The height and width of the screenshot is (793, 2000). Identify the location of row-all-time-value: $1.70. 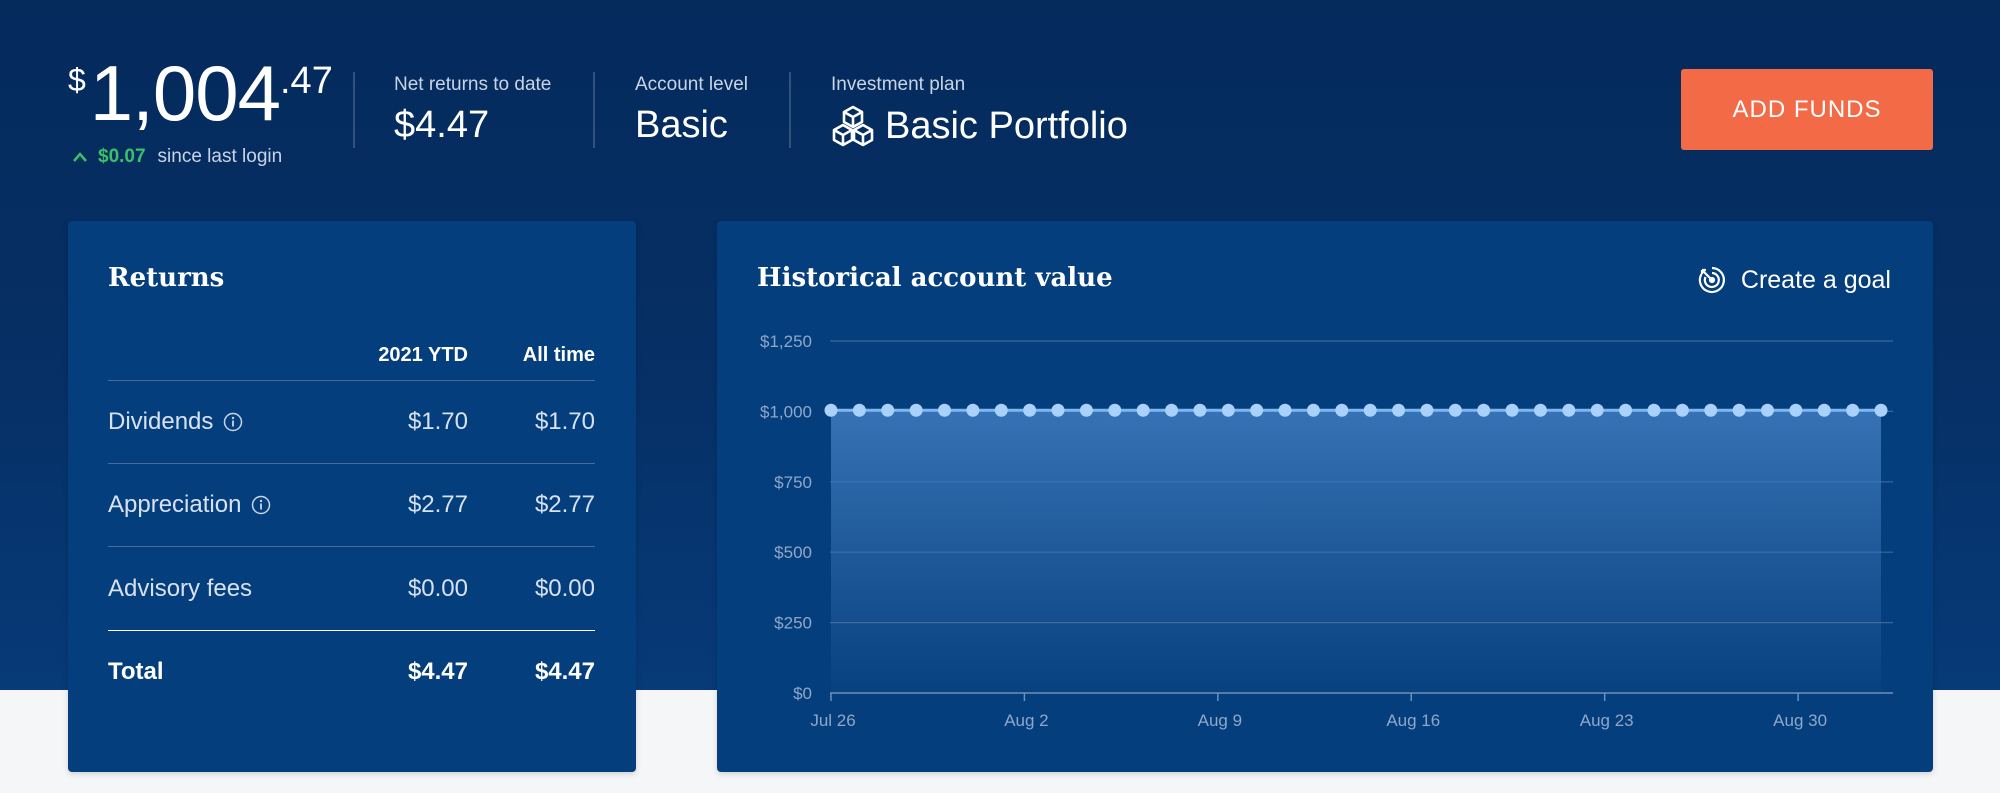
(531, 422).